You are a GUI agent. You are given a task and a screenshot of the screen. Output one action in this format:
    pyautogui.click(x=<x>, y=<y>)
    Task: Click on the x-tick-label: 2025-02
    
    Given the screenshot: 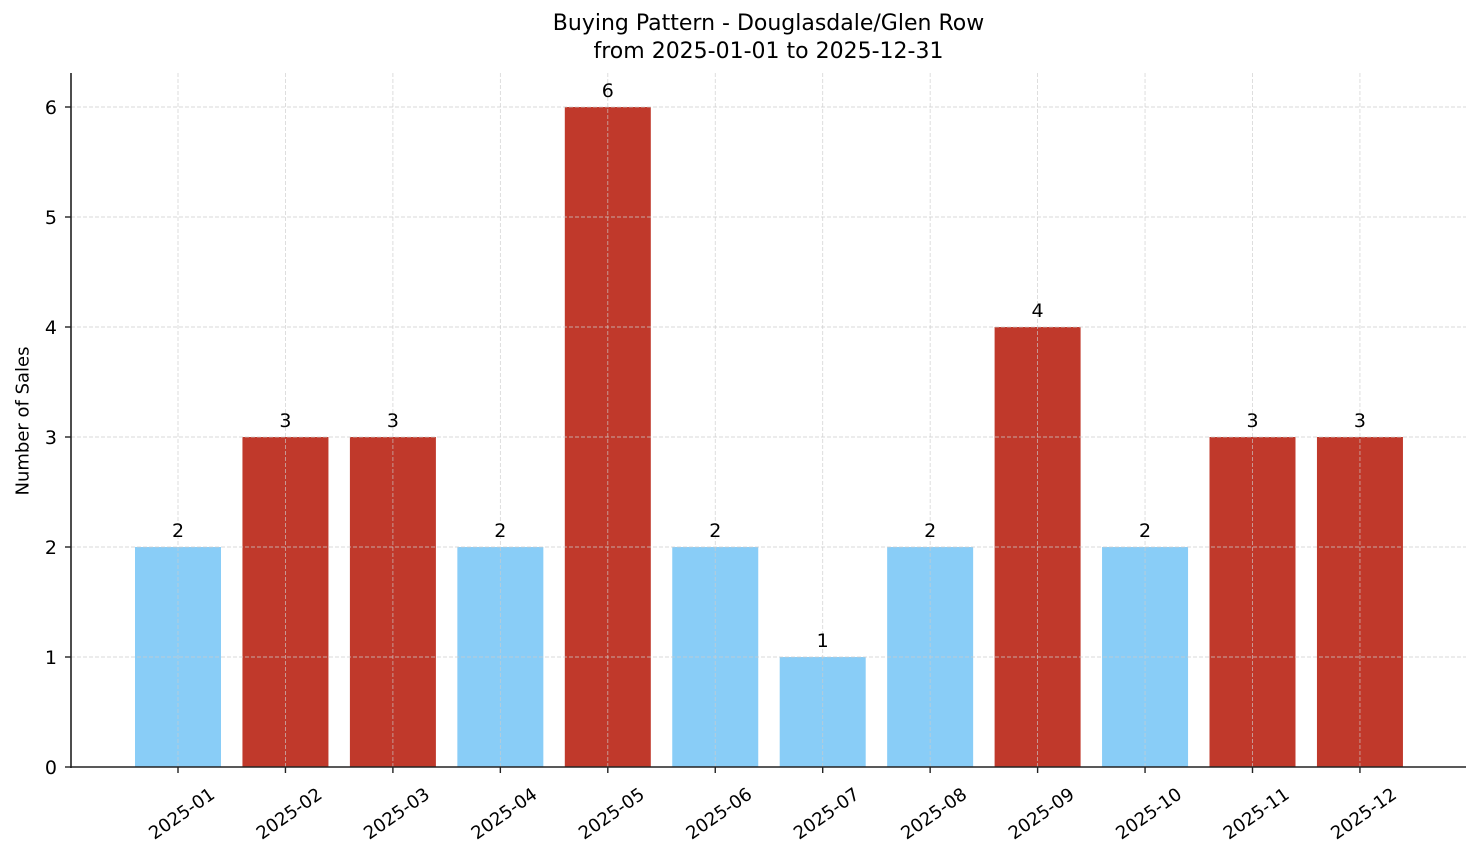 What is the action you would take?
    pyautogui.click(x=290, y=814)
    